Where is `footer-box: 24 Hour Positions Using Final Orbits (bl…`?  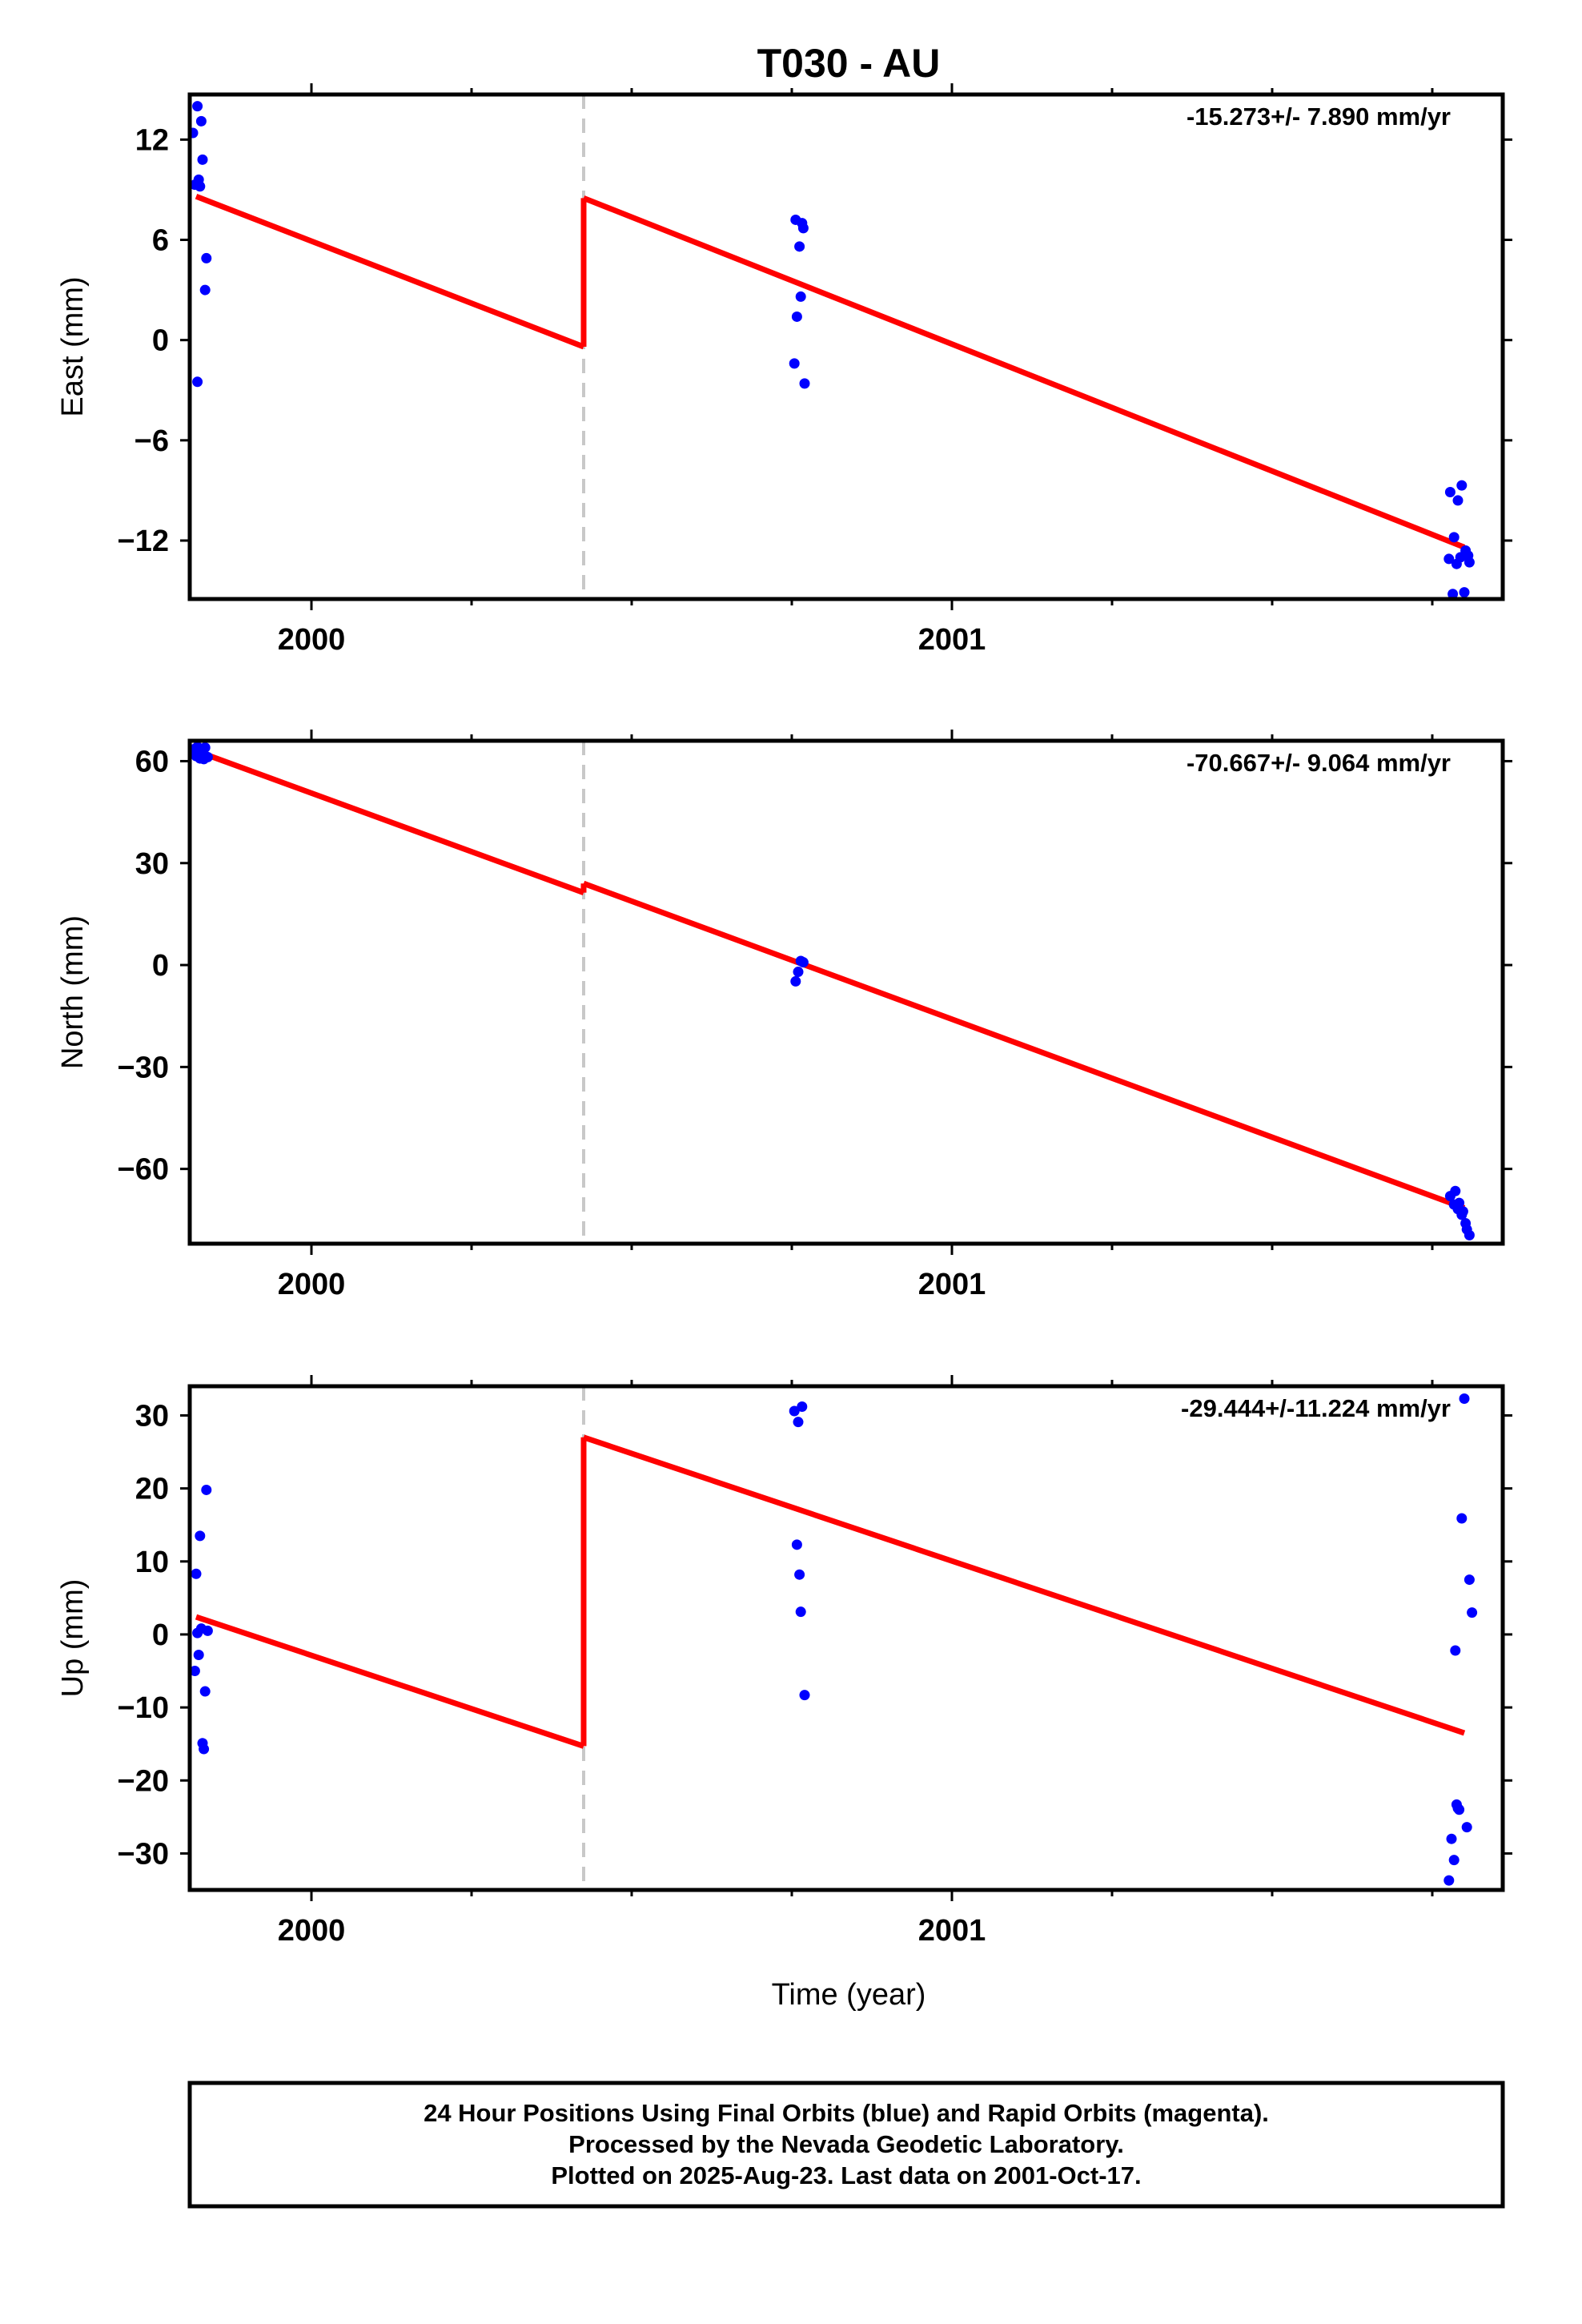
footer-box: 24 Hour Positions Using Final Orbits (bl… is located at coordinates (846, 2145).